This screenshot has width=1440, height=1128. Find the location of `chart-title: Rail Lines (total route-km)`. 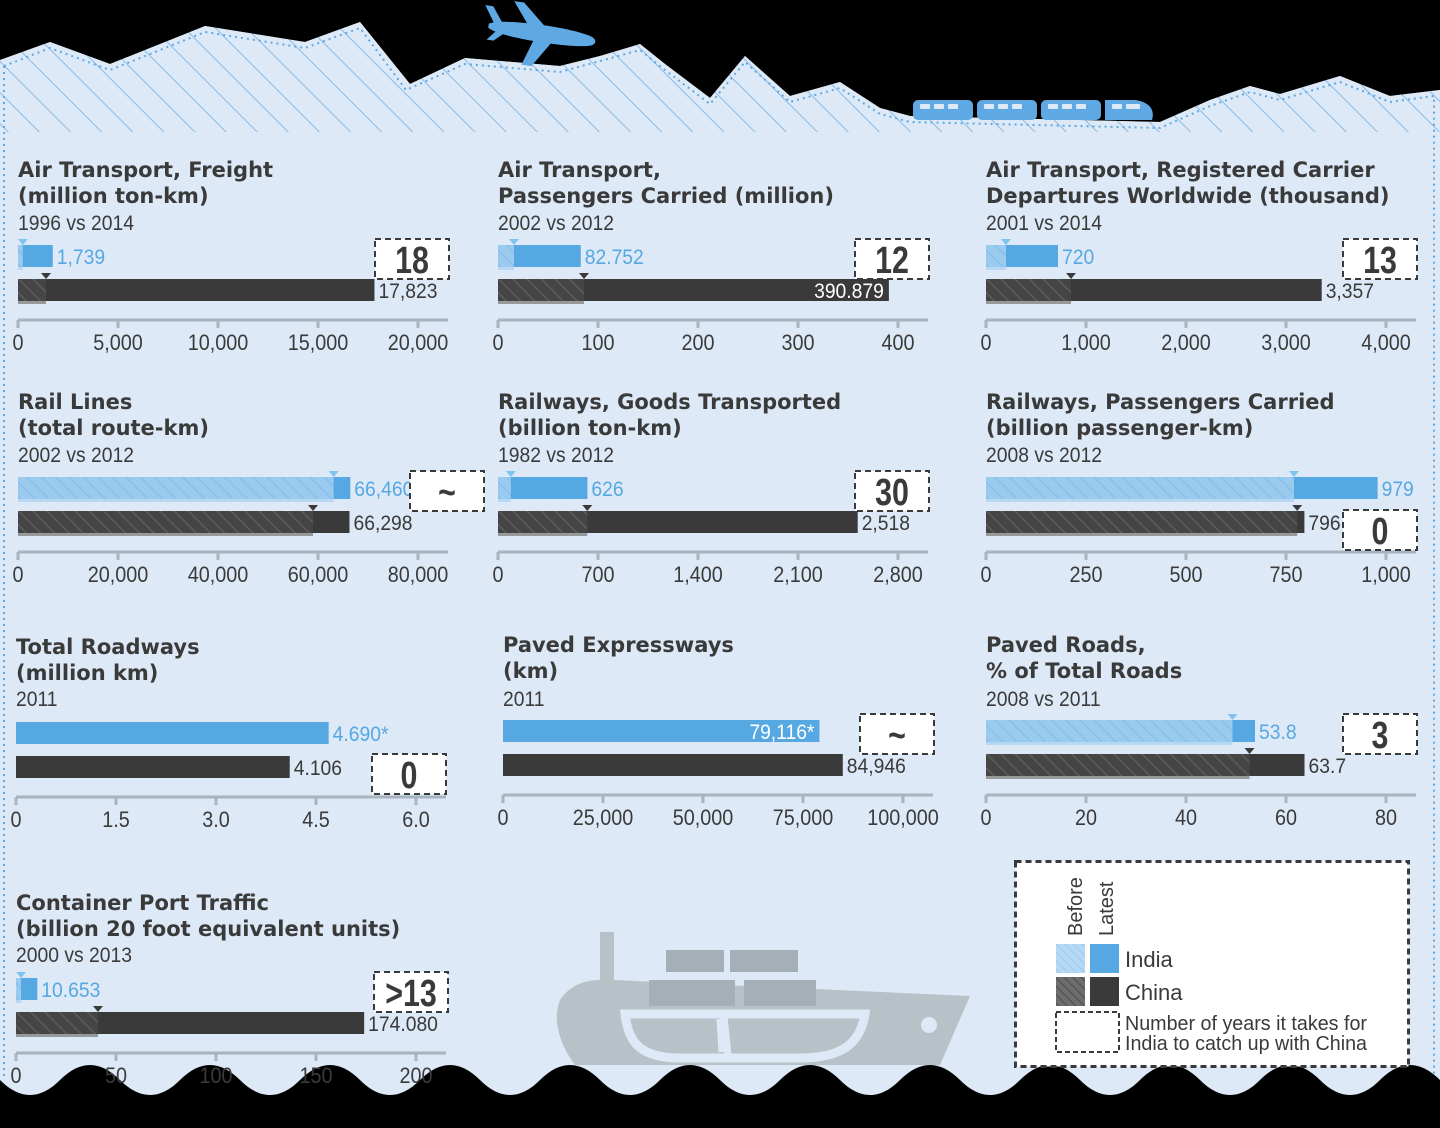

chart-title: Rail Lines (total route-km) is located at coordinates (113, 415).